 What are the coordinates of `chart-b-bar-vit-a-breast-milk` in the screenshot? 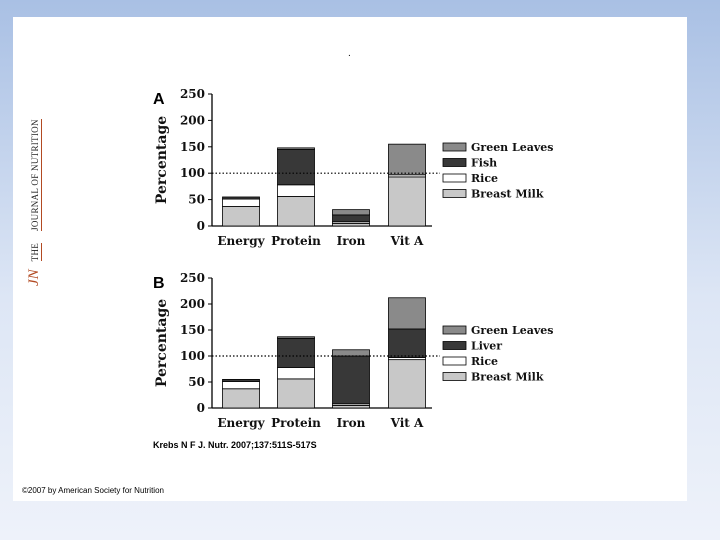 It's located at (407, 384).